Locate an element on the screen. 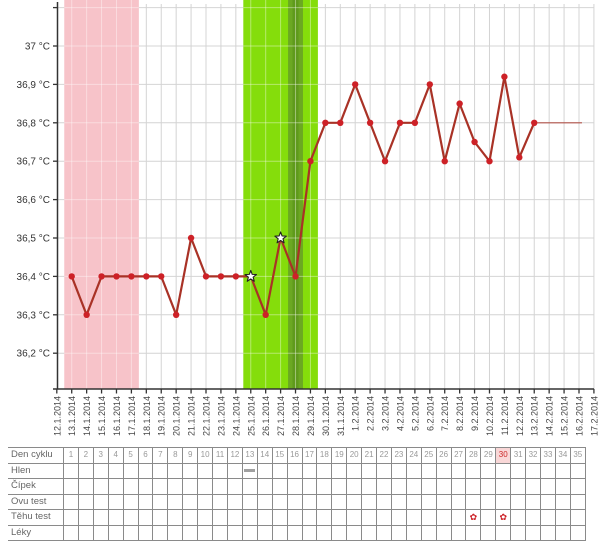 Image resolution: width=600 pixels, height=554 pixels. cycle-day-1: 1 is located at coordinates (71, 455).